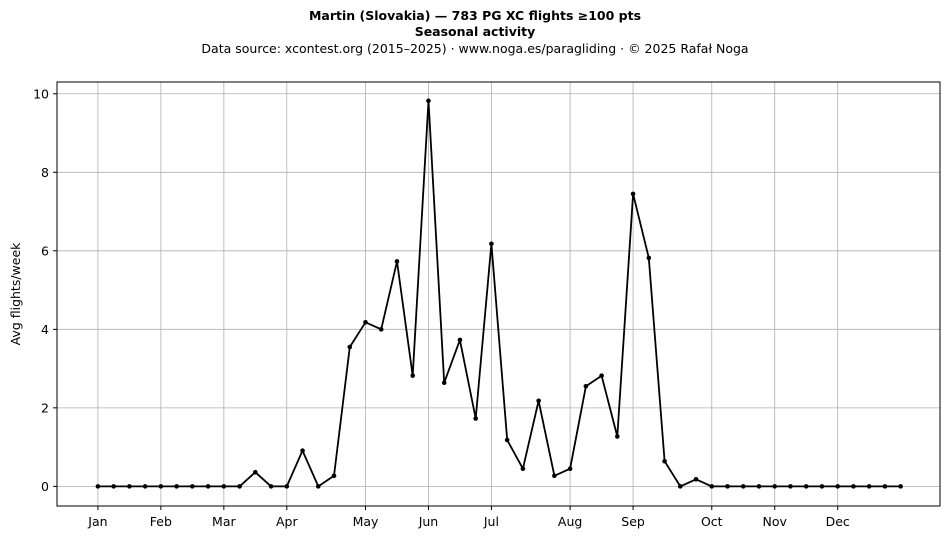 The height and width of the screenshot is (539, 950). I want to click on x-tick-label: Jan, so click(97, 521).